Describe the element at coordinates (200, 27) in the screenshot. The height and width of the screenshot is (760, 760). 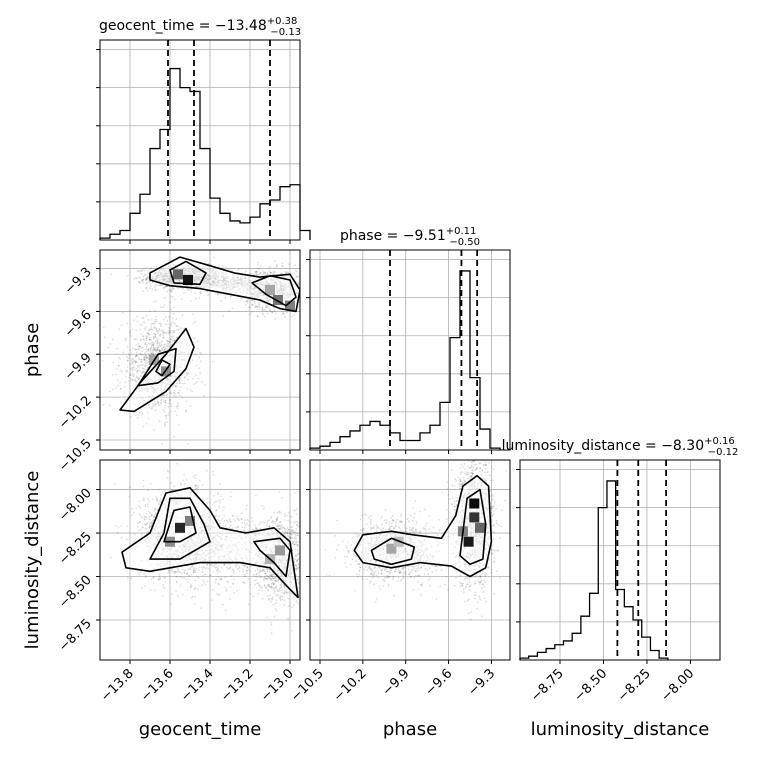
I see `panel-title-geocent_time: geocent_time = −13.48+0.38 −0.13` at that location.